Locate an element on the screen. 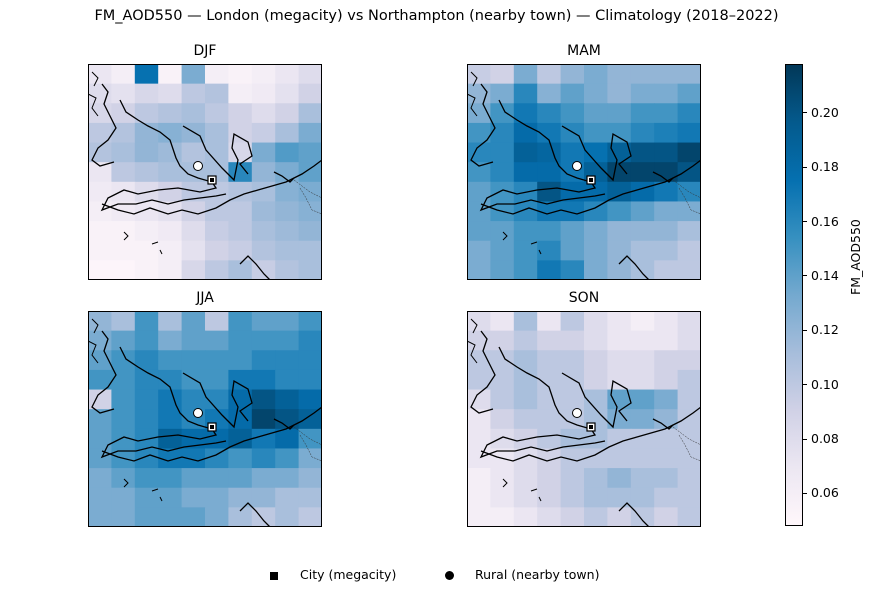 Image resolution: width=873 pixels, height=595 pixels. panel-title-jja: JJA is located at coordinates (205, 298).